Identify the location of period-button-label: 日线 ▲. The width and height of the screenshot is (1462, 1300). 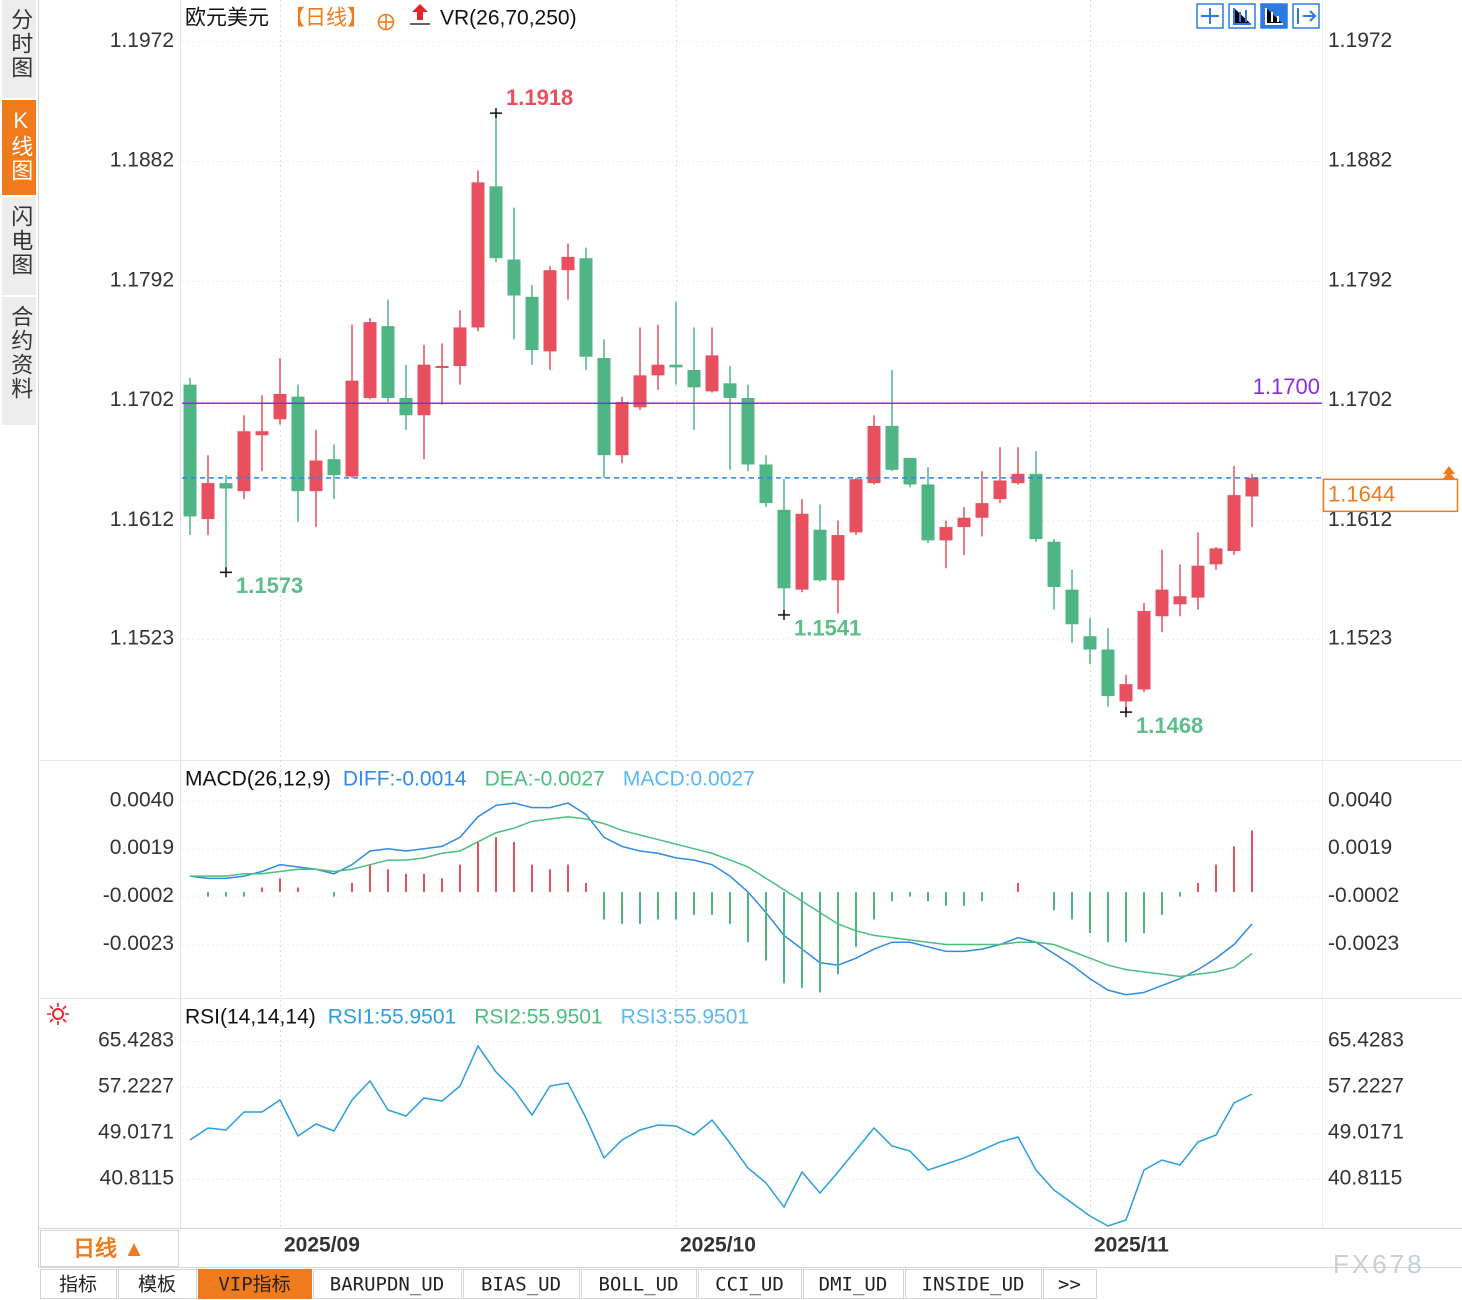
(109, 1248).